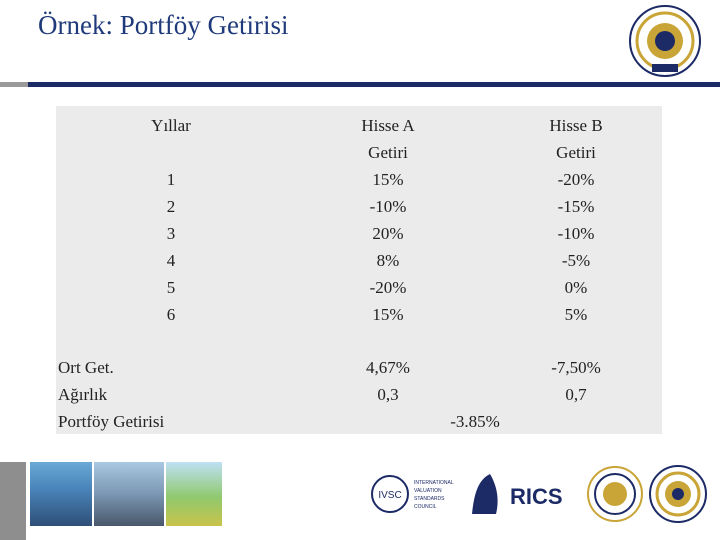 The width and height of the screenshot is (720, 540). Describe the element at coordinates (576, 314) in the screenshot. I see `return-b-cell: 5%` at that location.